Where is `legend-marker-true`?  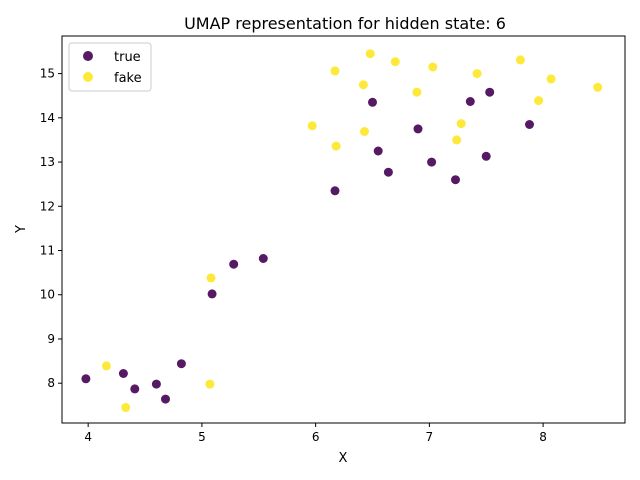
legend-marker-true is located at coordinates (88, 56).